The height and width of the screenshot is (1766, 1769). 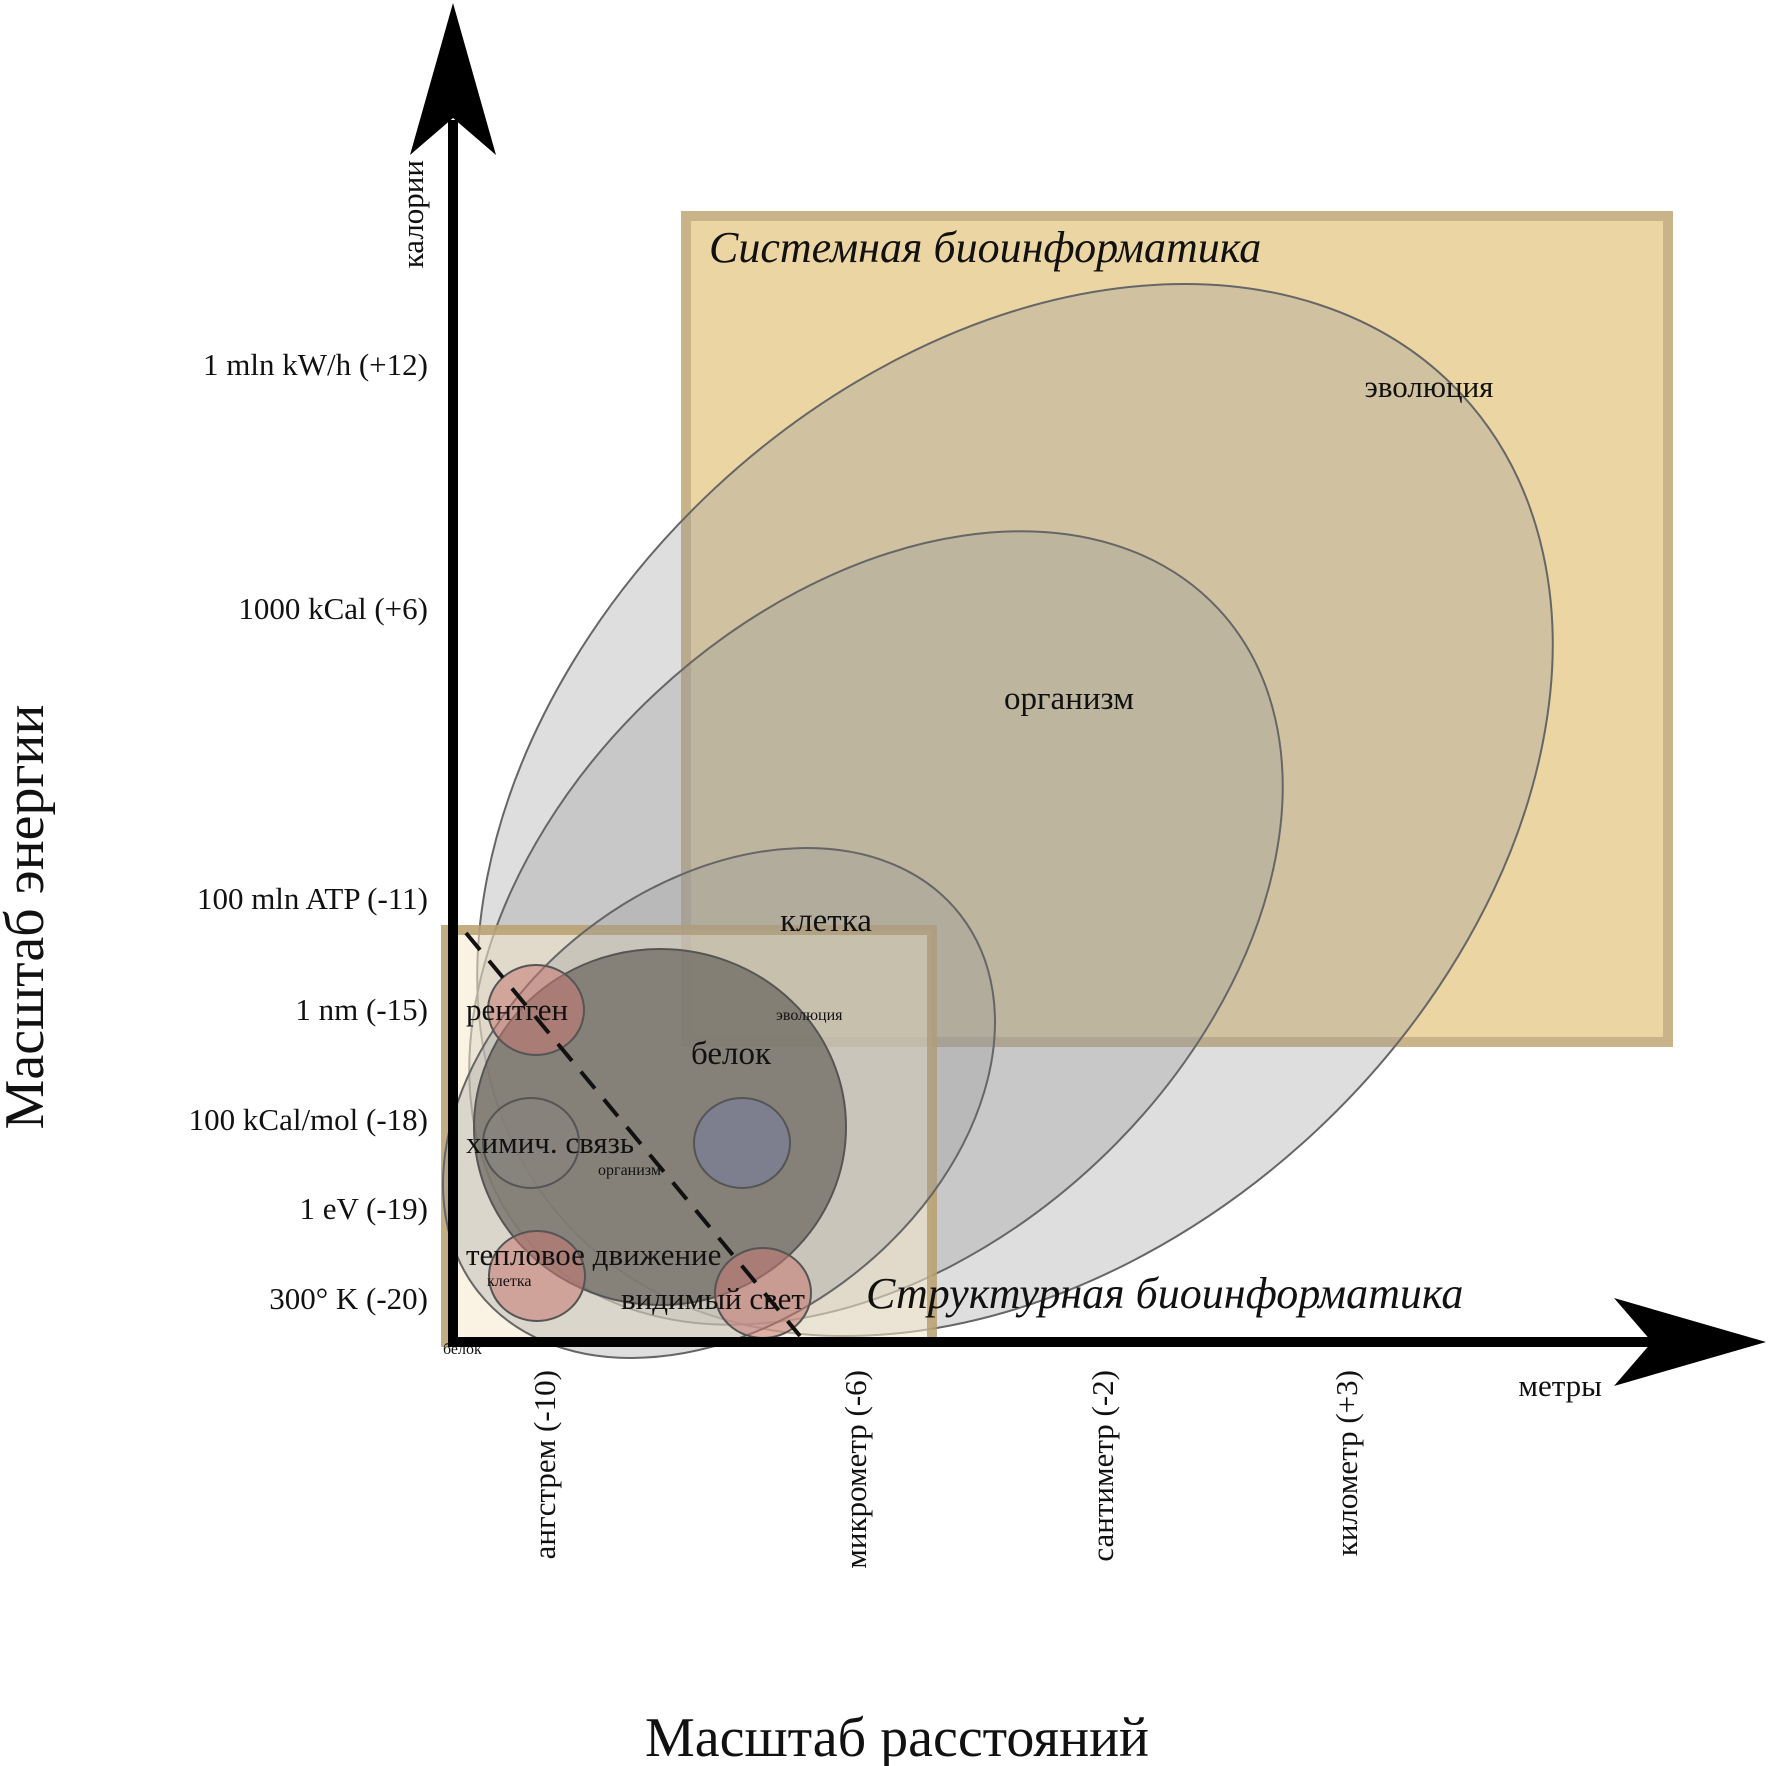 I want to click on y-axis-title: Масштаб энергии, so click(x=28, y=917).